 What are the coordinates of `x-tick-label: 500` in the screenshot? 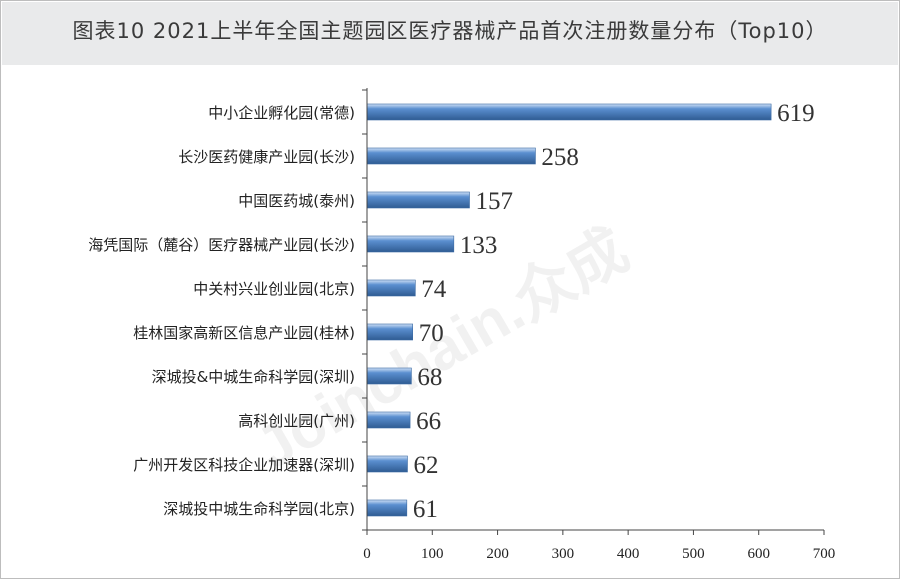 It's located at (693, 554).